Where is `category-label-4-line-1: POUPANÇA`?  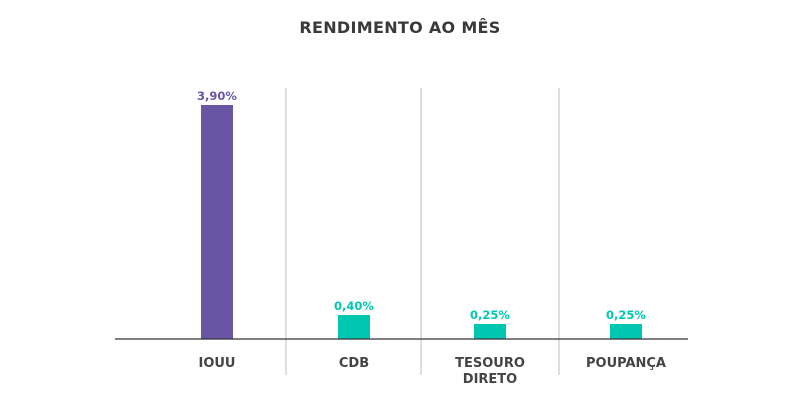
category-label-4-line-1: POUPANÇA is located at coordinates (626, 363).